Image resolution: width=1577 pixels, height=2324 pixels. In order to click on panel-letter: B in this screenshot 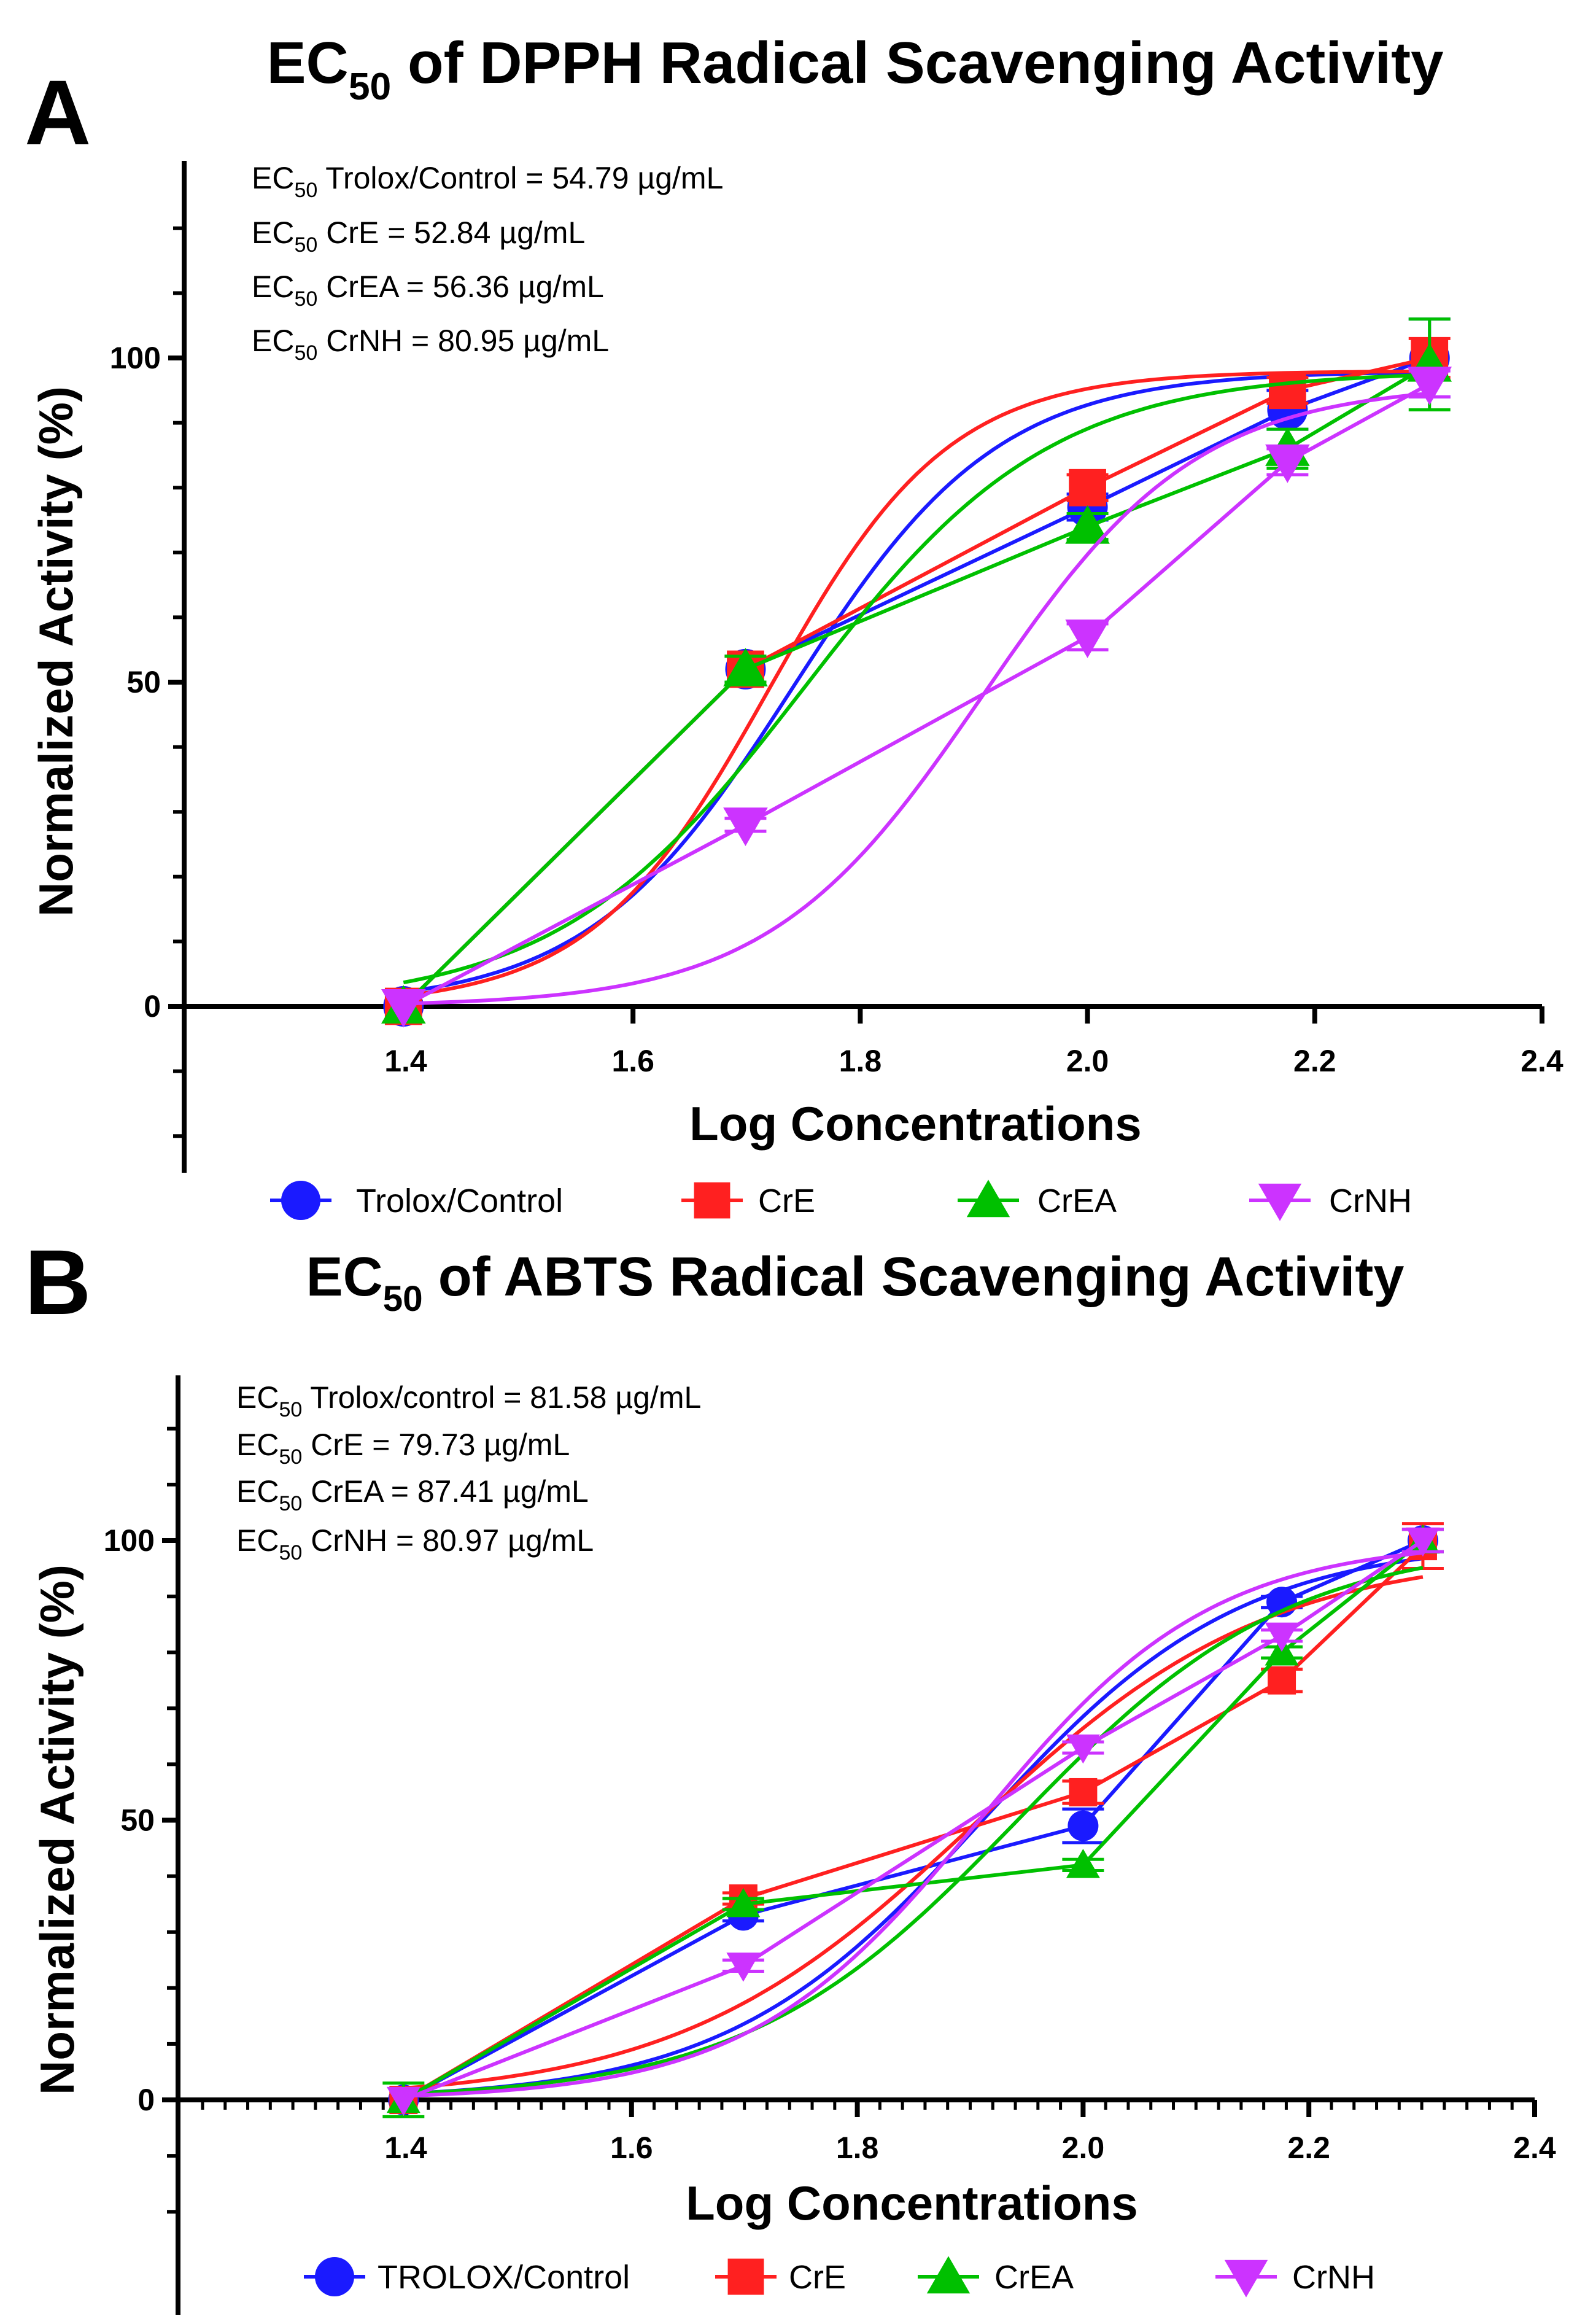, I will do `click(58, 1282)`.